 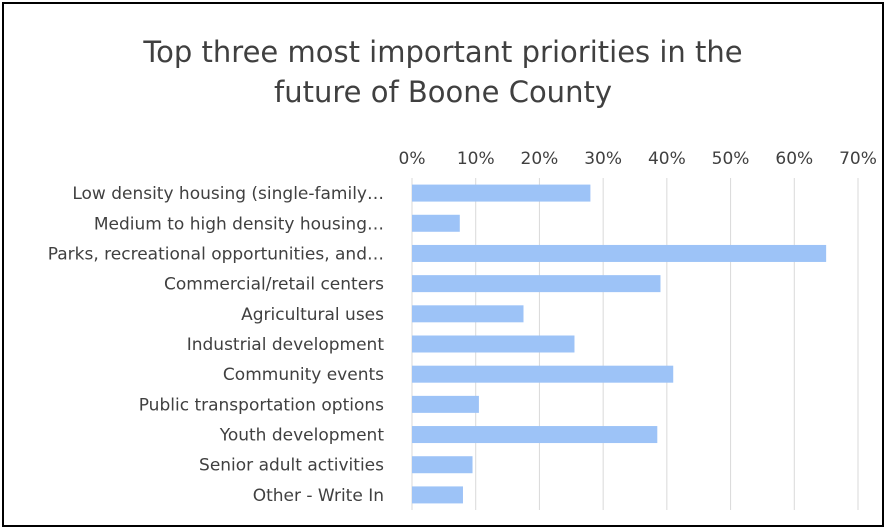 I want to click on x-tick-label: 40%, so click(x=667, y=159).